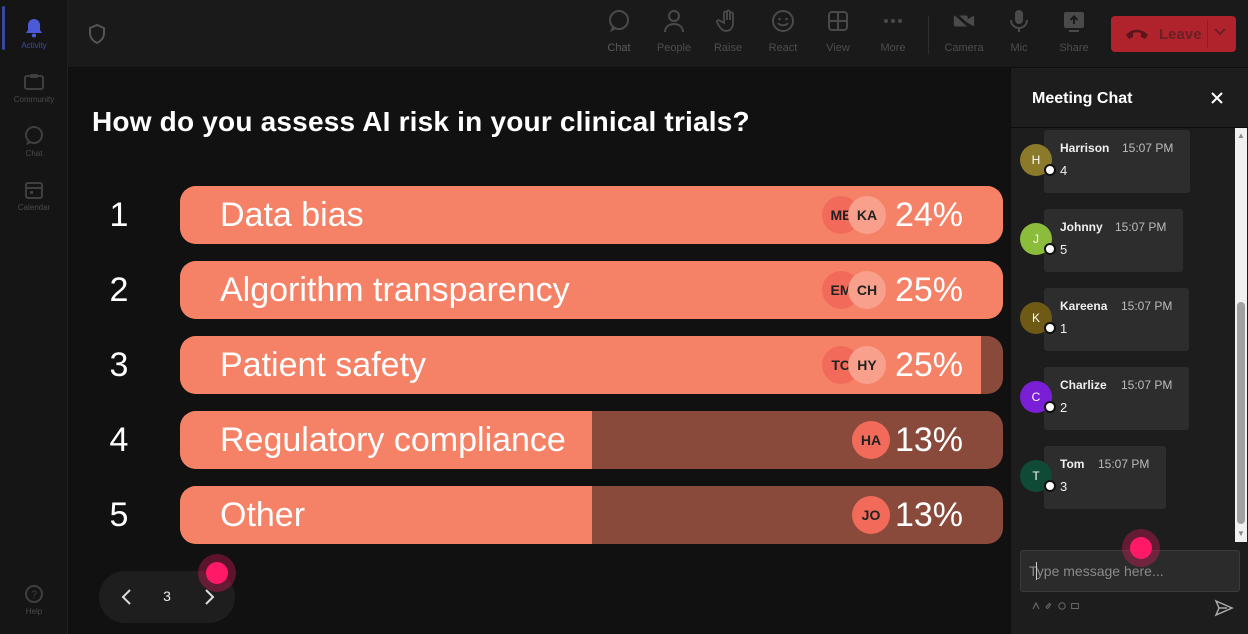  What do you see at coordinates (928, 35) in the screenshot?
I see `toolbar-divider` at bounding box center [928, 35].